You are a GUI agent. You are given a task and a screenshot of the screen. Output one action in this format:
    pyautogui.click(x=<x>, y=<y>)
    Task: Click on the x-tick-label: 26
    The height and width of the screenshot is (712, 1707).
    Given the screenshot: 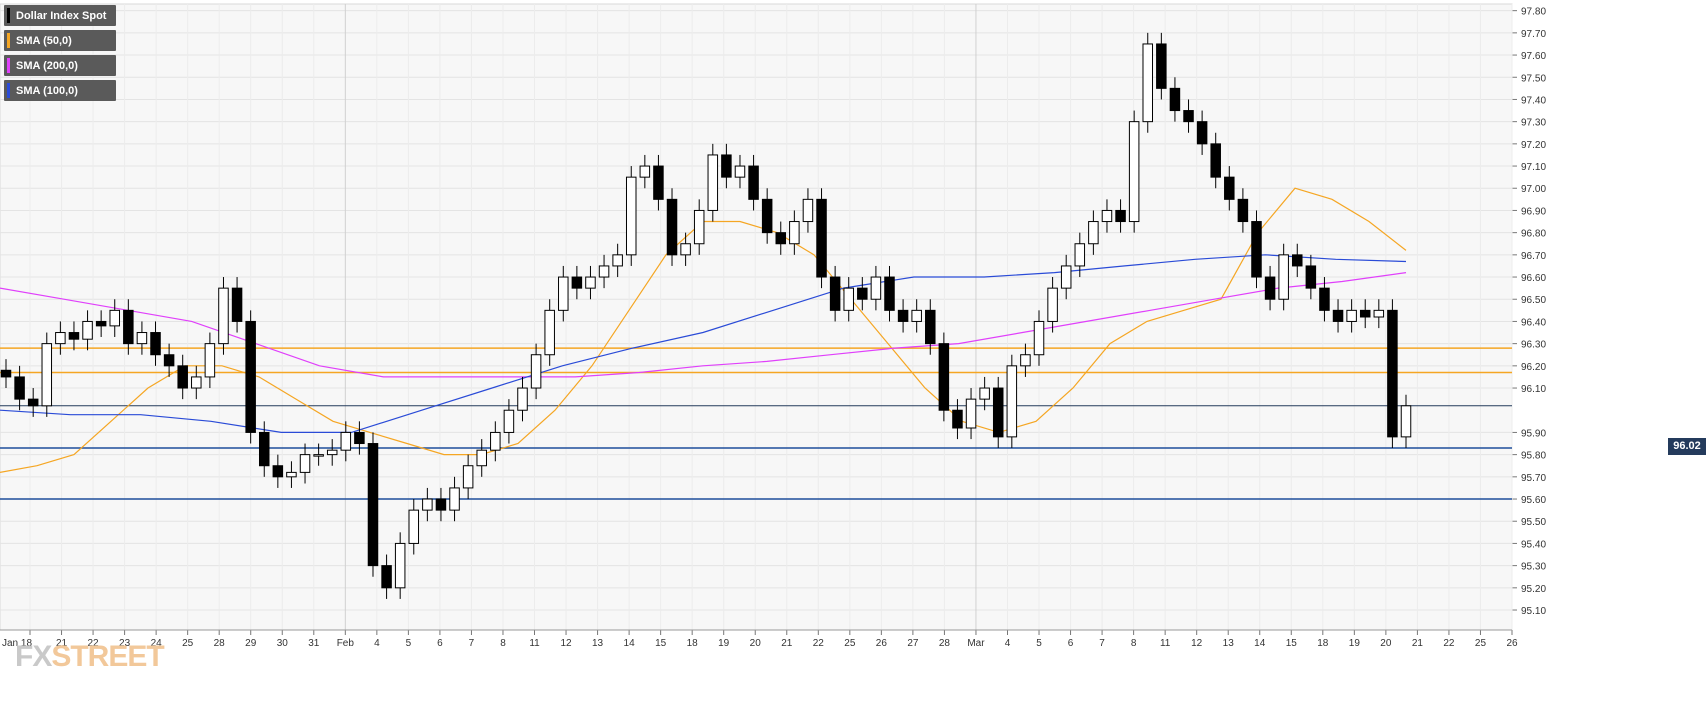 What is the action you would take?
    pyautogui.click(x=1512, y=643)
    